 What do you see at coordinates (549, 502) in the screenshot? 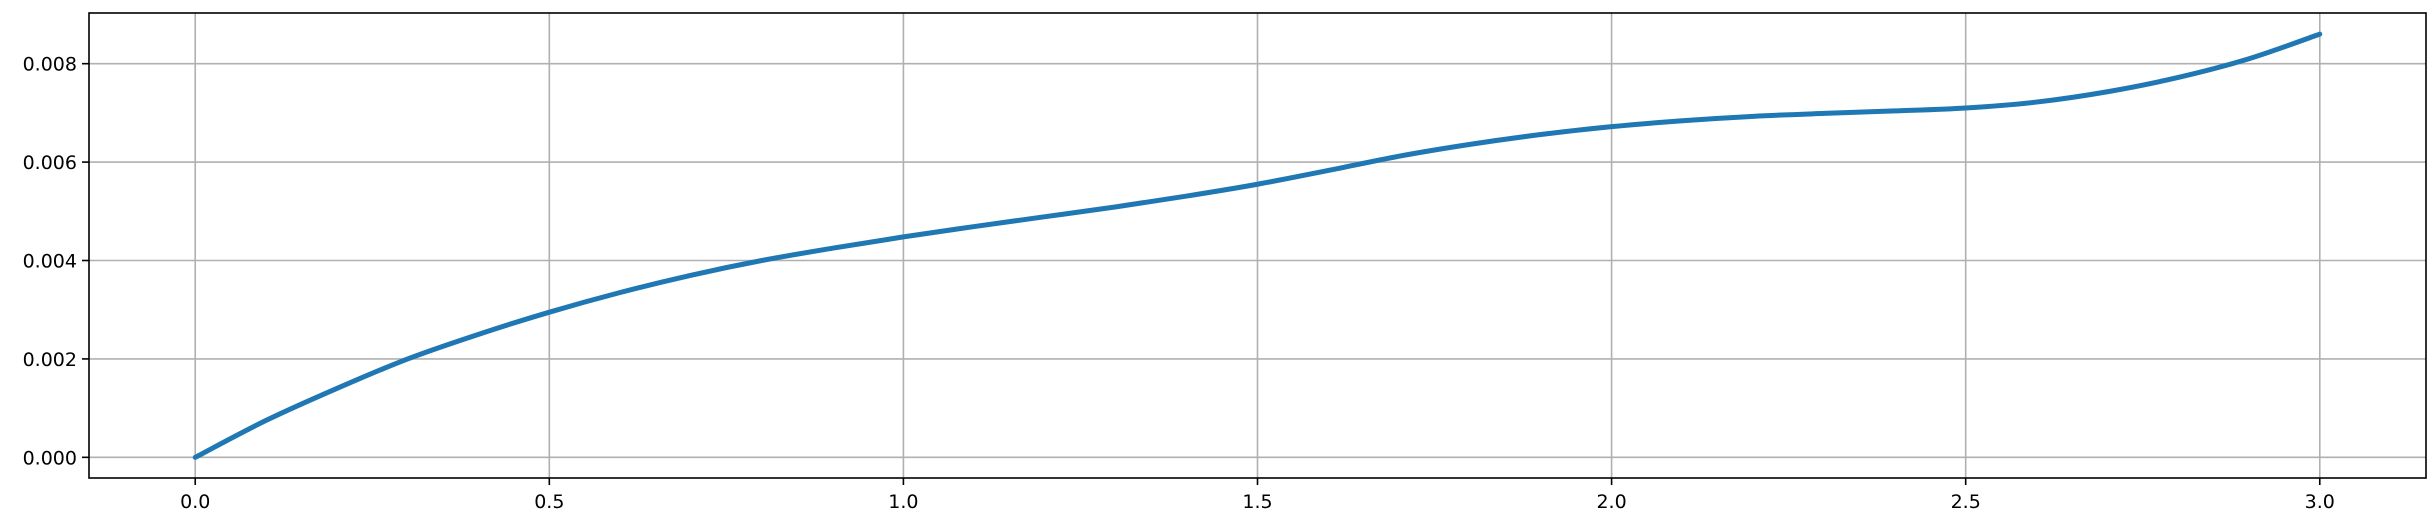
I see `x-tick-label: 0.5` at bounding box center [549, 502].